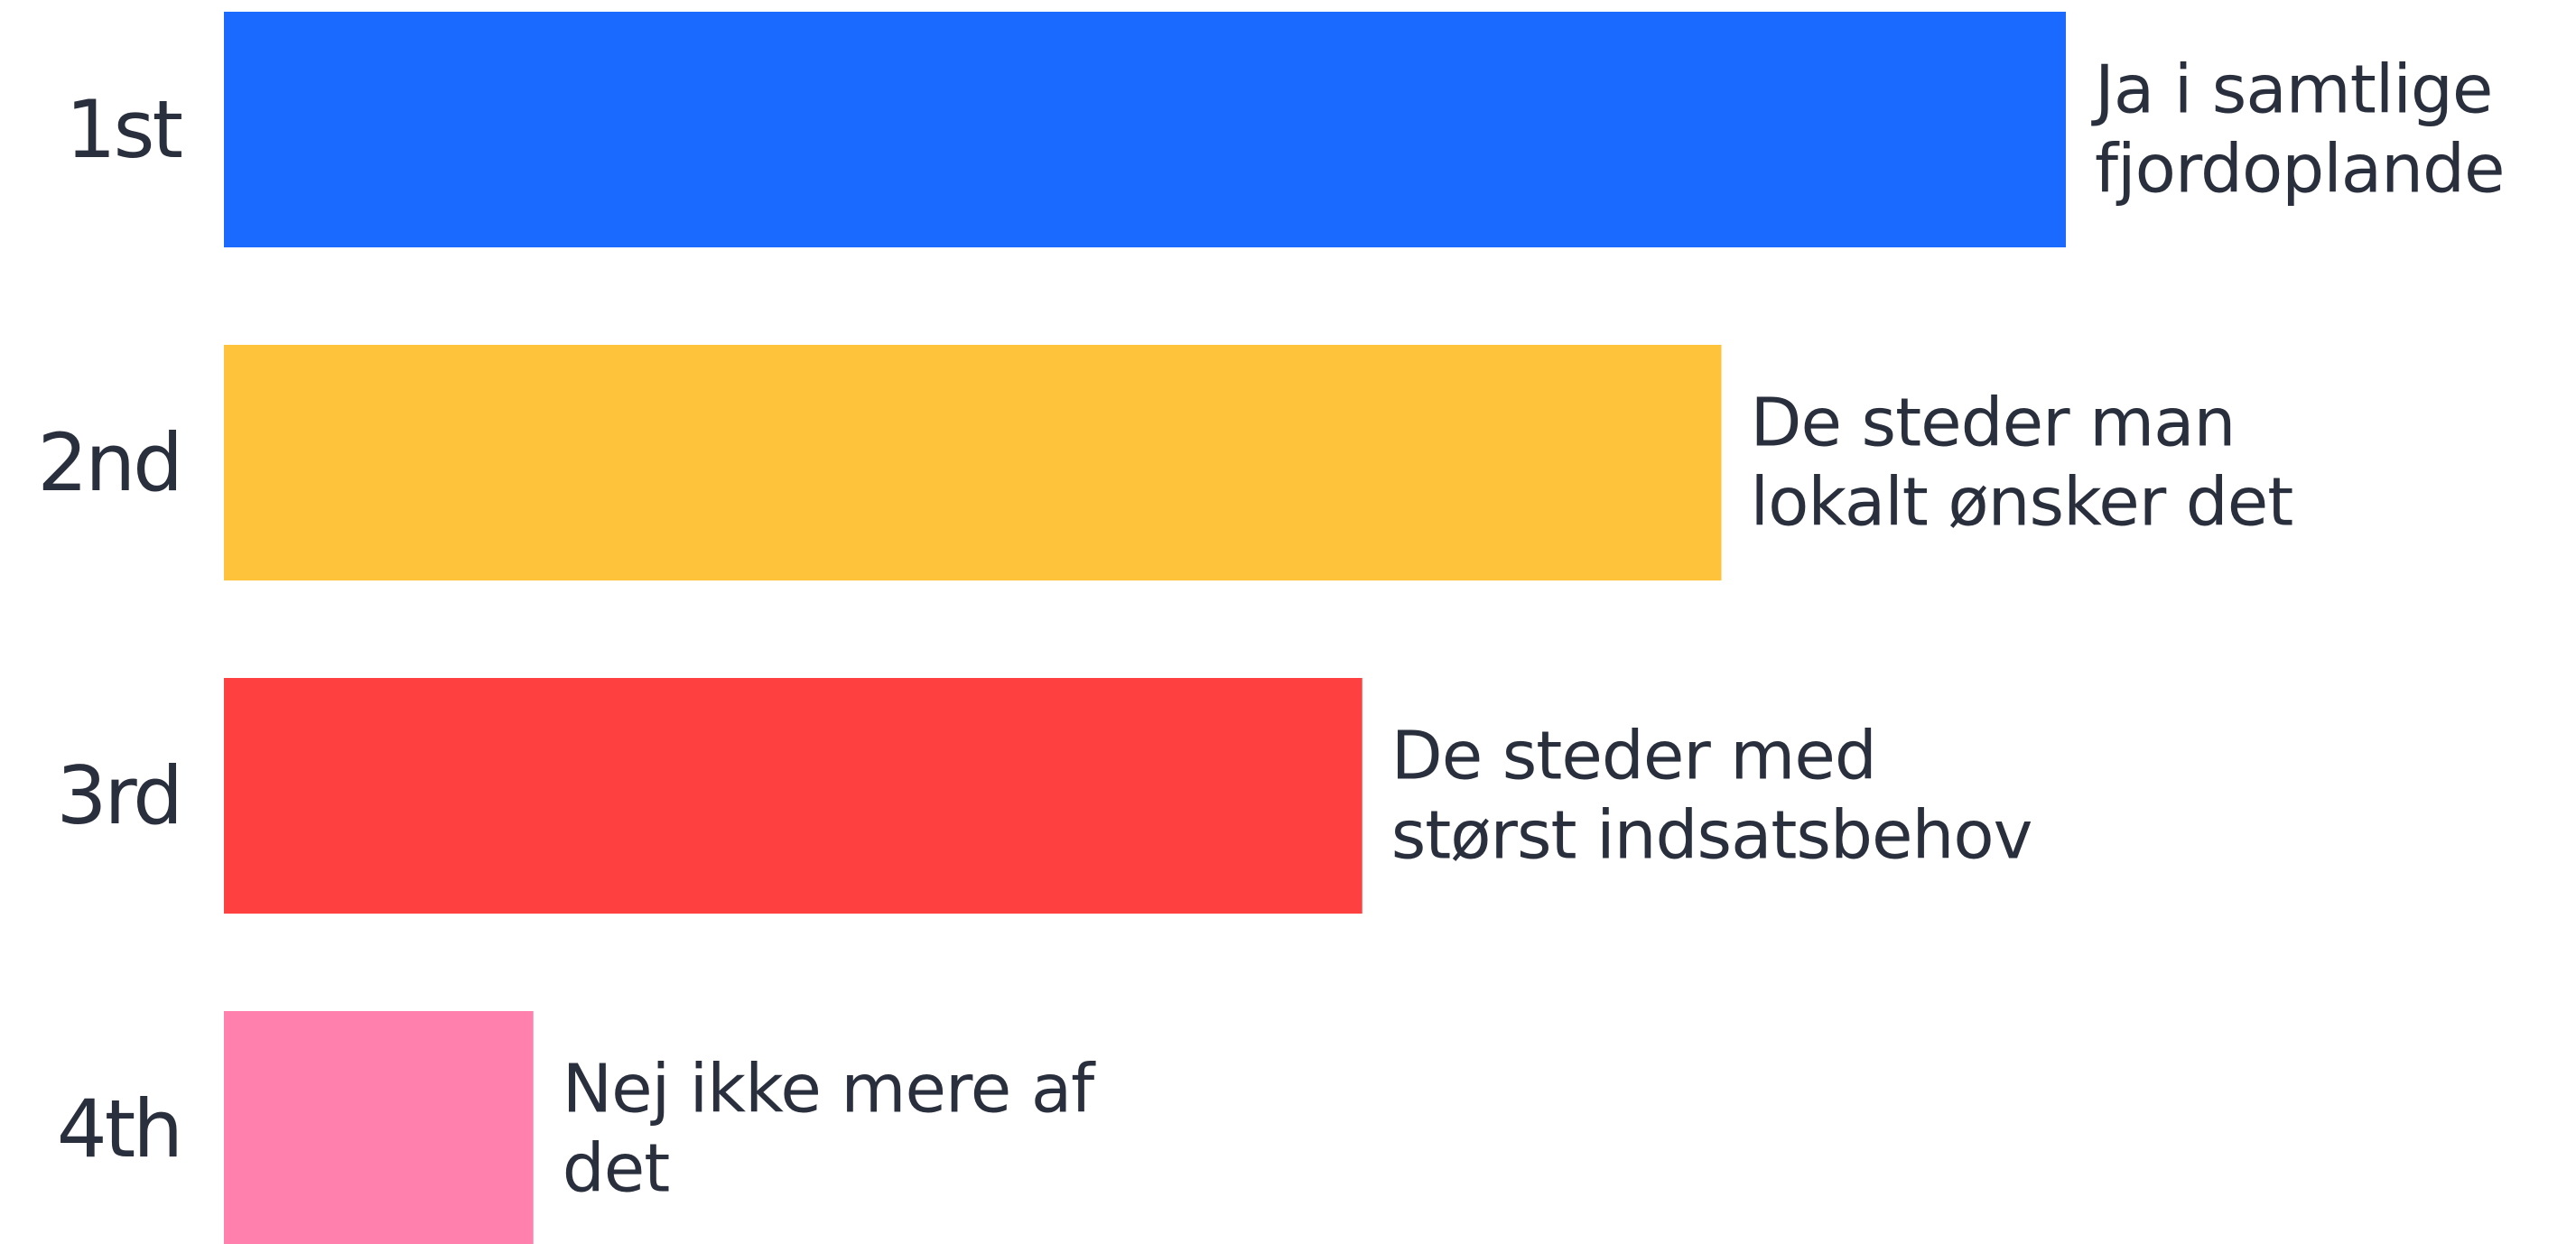 The image size is (2576, 1244). Describe the element at coordinates (379, 1127) in the screenshot. I see `bar-4th` at that location.